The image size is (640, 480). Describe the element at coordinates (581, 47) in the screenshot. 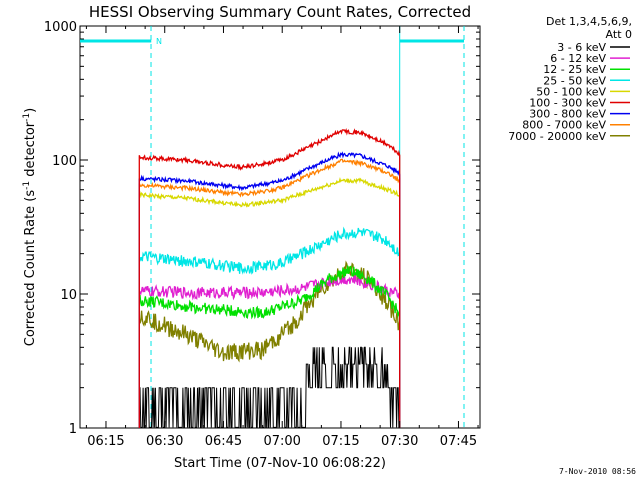

I see `legend-entry-label: 3 - 6 keV` at that location.